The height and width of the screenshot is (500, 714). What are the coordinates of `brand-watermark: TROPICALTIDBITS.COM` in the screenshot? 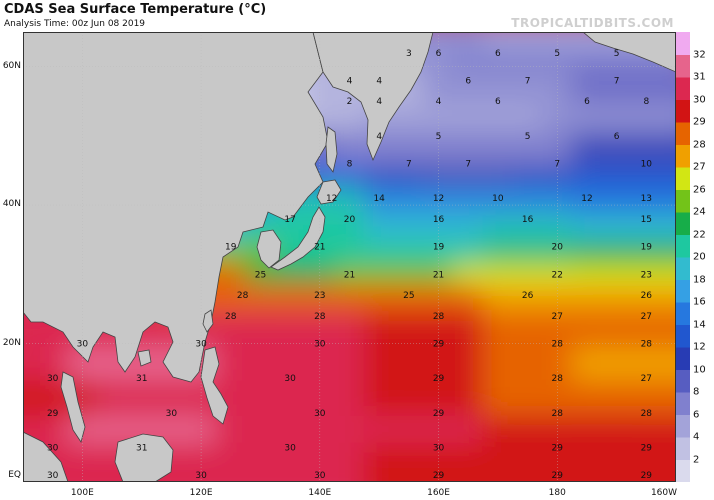 It's located at (592, 23).